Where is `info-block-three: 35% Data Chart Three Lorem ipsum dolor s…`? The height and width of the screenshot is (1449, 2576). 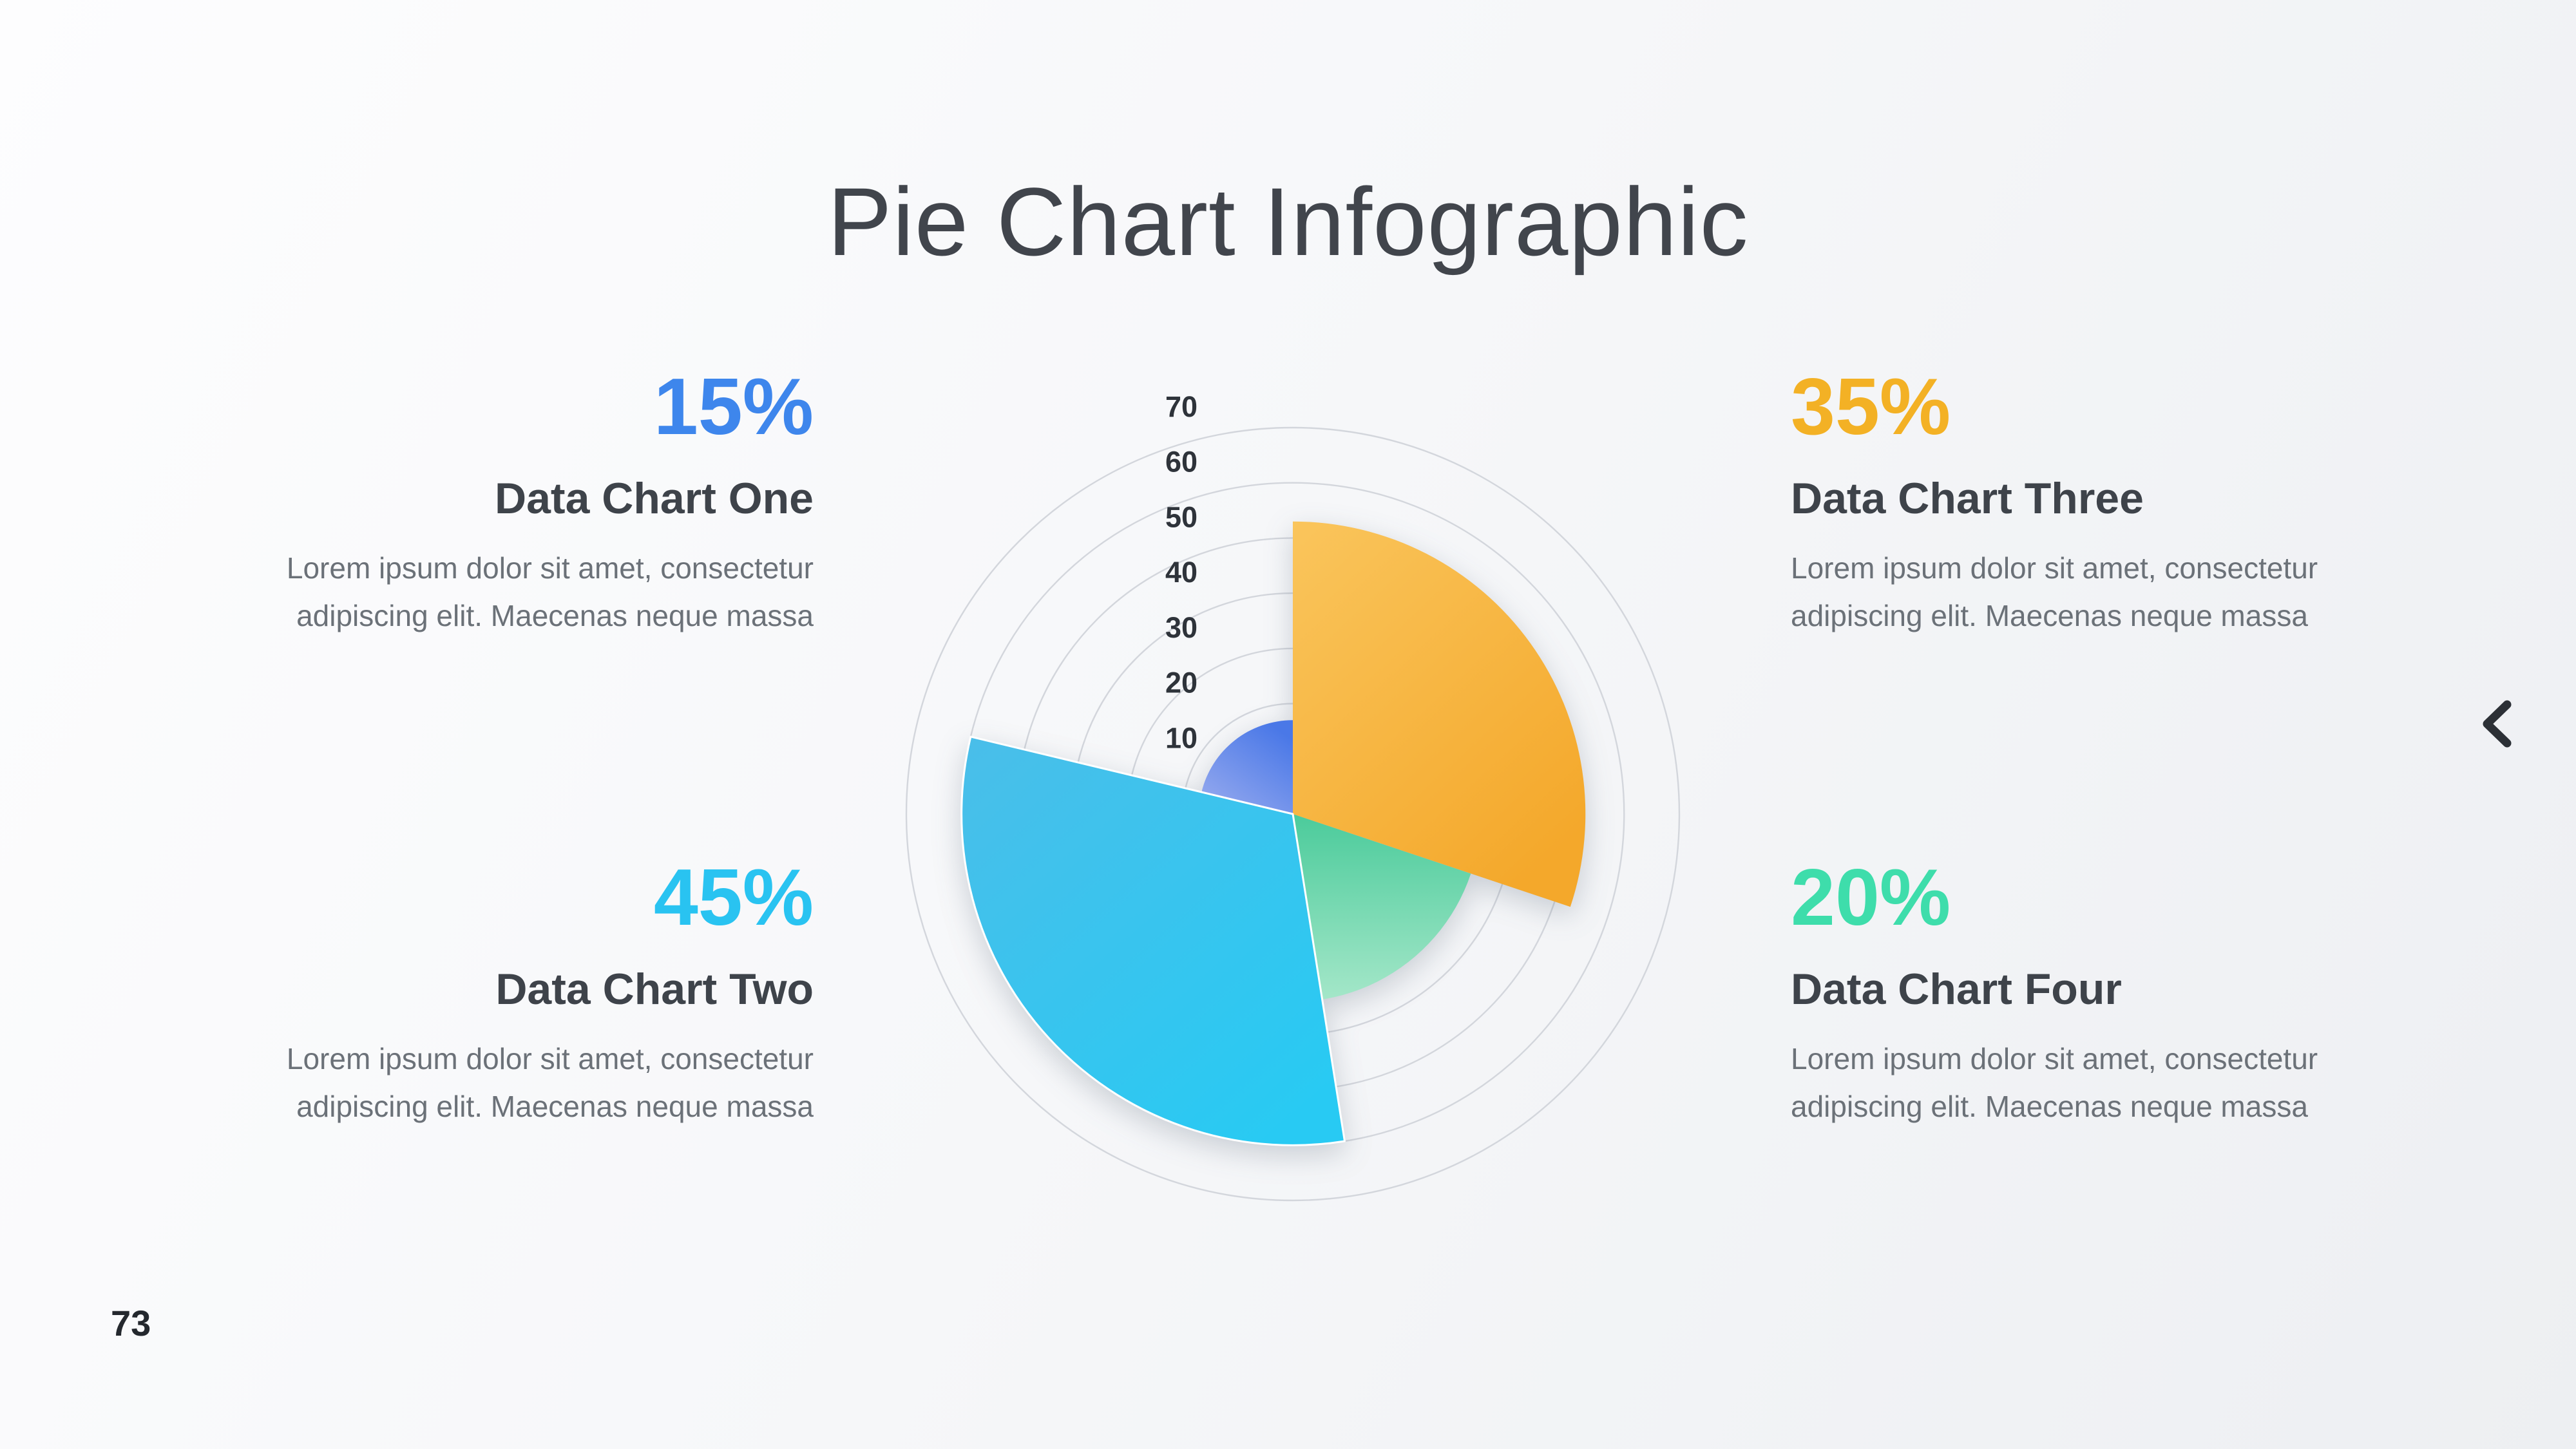
info-block-three: 35% Data Chart Three Lorem ipsum dolor s… is located at coordinates (2081, 503).